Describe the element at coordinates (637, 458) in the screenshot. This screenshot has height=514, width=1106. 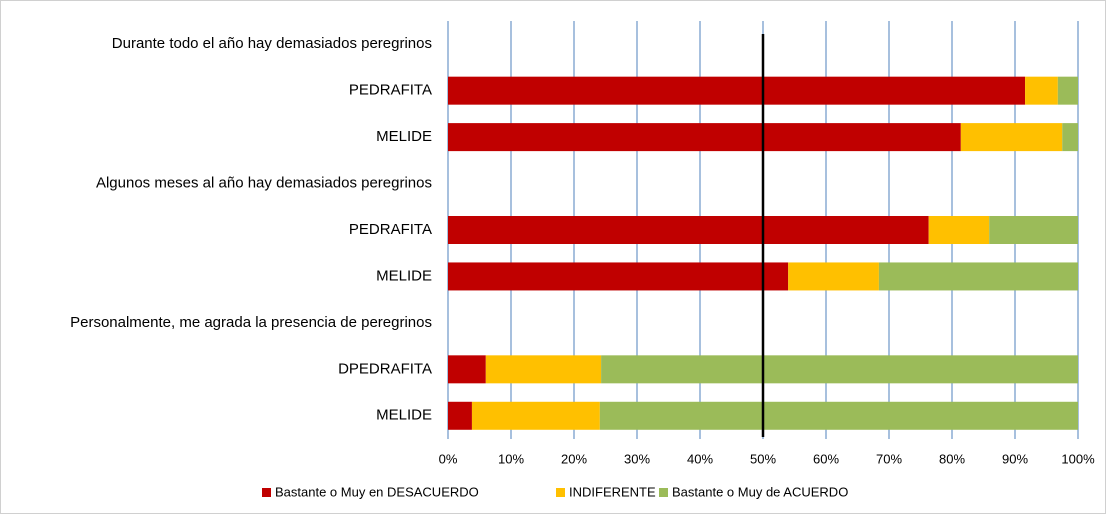
I see `x-tick-label: 30%` at that location.